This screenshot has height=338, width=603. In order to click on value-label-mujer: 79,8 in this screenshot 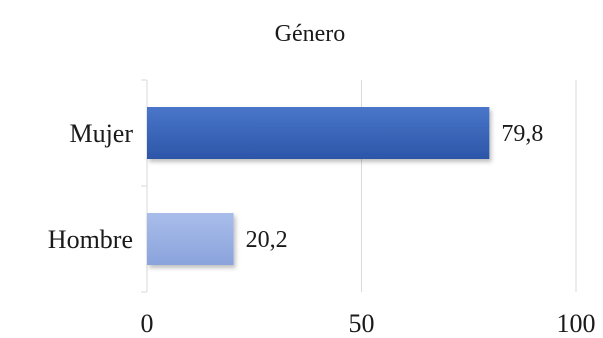, I will do `click(522, 134)`.